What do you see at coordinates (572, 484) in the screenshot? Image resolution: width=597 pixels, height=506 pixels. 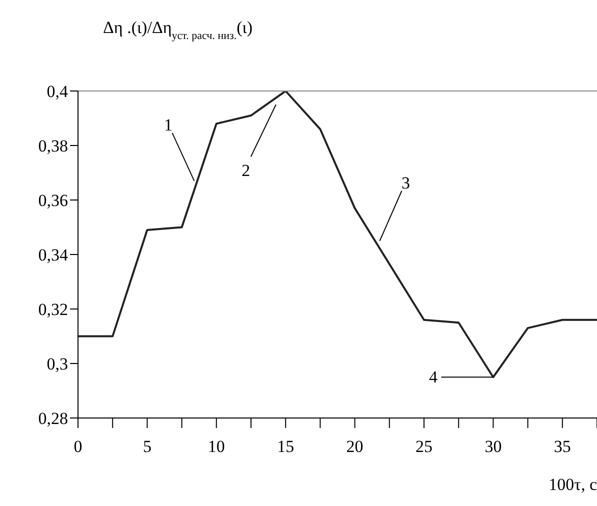 I see `x-axis-title: 100τ, с` at bounding box center [572, 484].